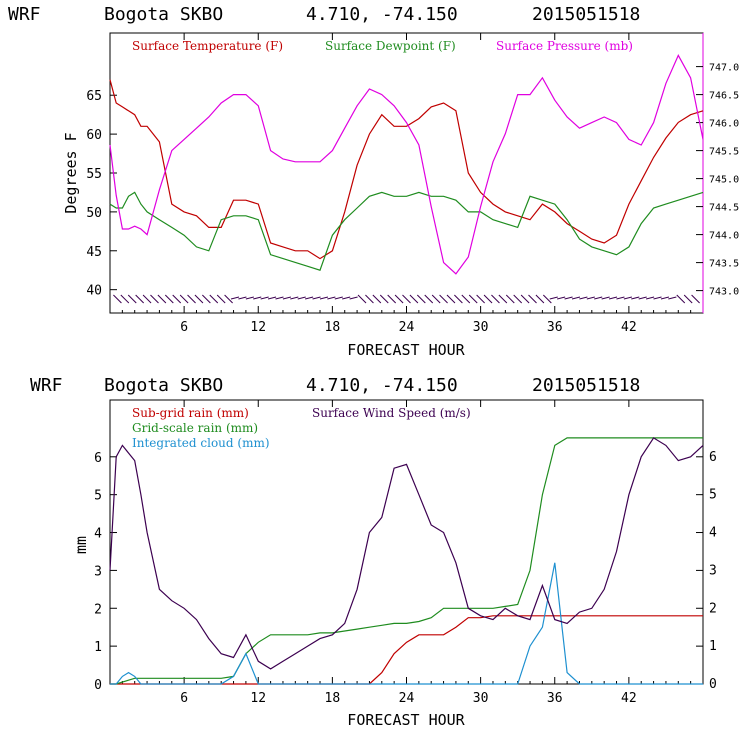 The image size is (740, 740). Describe the element at coordinates (724, 236) in the screenshot. I see `chart-1-y2tick-label: 744.0` at that location.